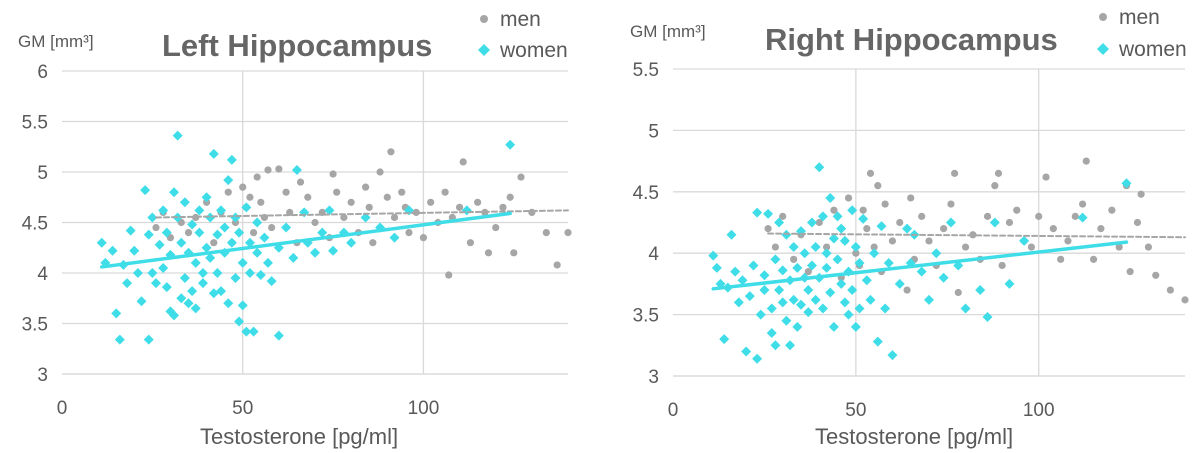 The height and width of the screenshot is (453, 1200). I want to click on left-y-ticks: 3 3.5 4 4.5 5 5.5 6, so click(35, 224).